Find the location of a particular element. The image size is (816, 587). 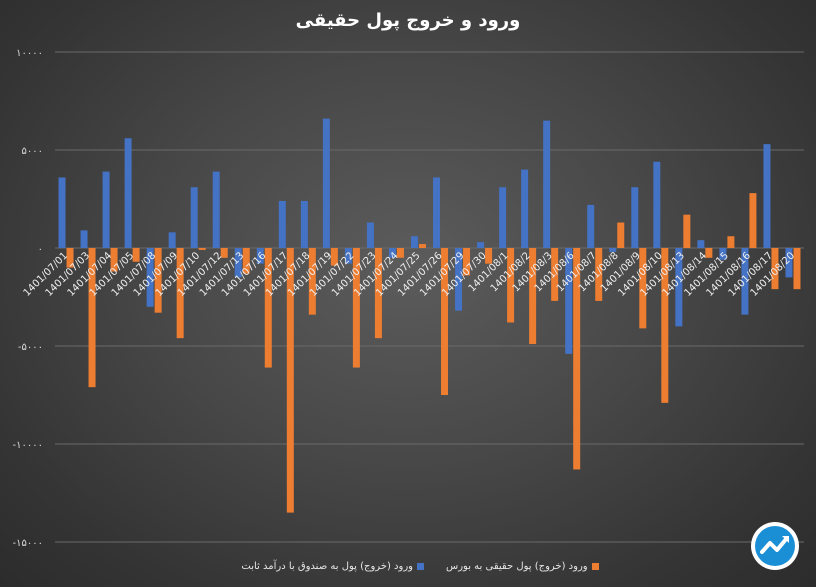

legend-item-series-1: ورود (خروج) پول به صندوق با درآمد ثابت is located at coordinates (332, 566).